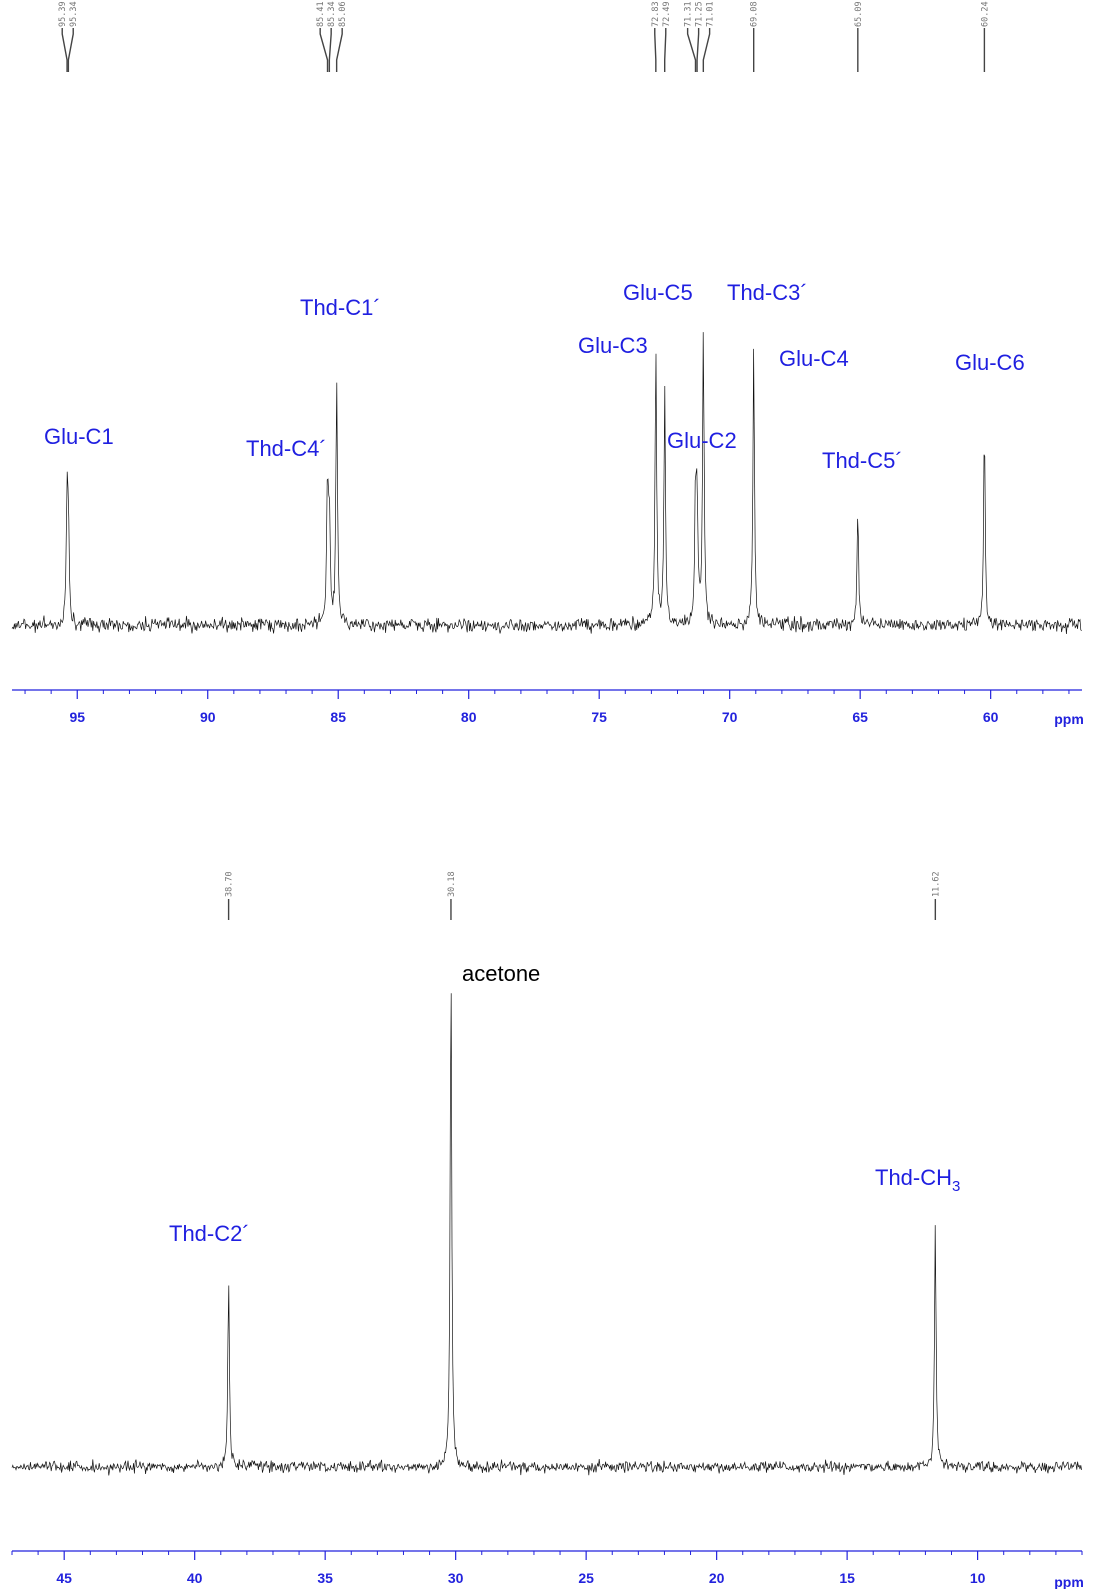 Image resolution: width=1102 pixels, height=1589 pixels. I want to click on annotation-thd-c1: Thd-C1´, so click(340, 307).